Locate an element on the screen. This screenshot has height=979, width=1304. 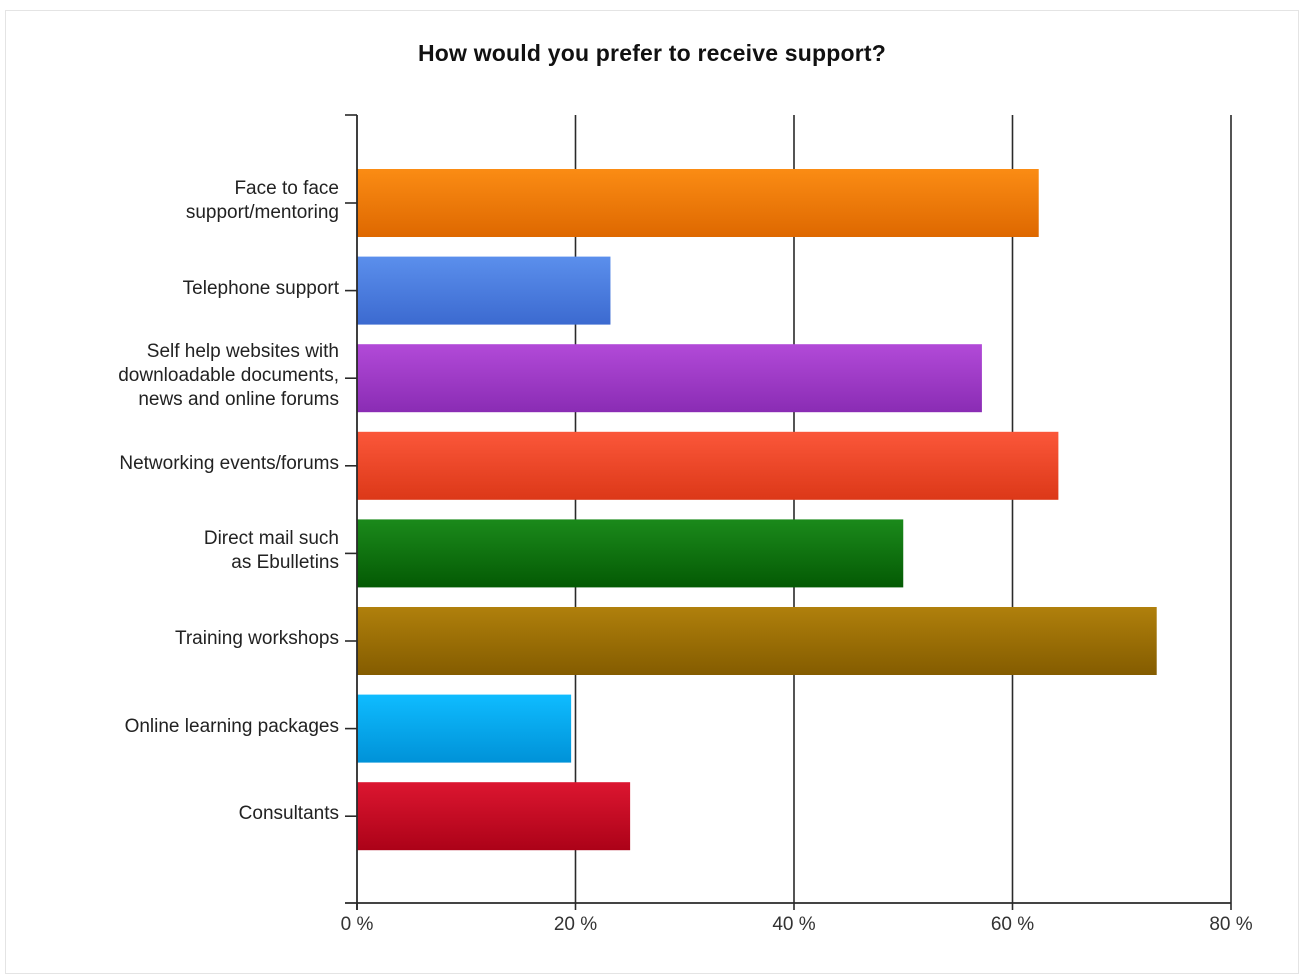
category-label: Training workshops is located at coordinates (256, 638).